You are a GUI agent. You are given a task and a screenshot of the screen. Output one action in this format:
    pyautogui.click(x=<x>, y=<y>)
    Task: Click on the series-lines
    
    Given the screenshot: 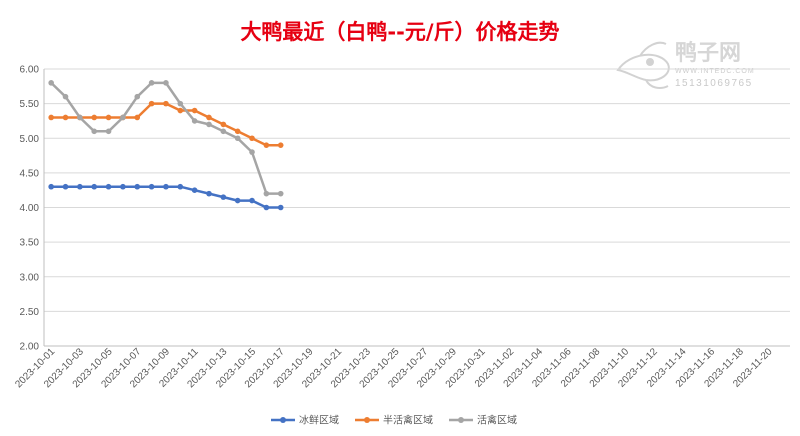 What is the action you would take?
    pyautogui.click(x=166, y=145)
    